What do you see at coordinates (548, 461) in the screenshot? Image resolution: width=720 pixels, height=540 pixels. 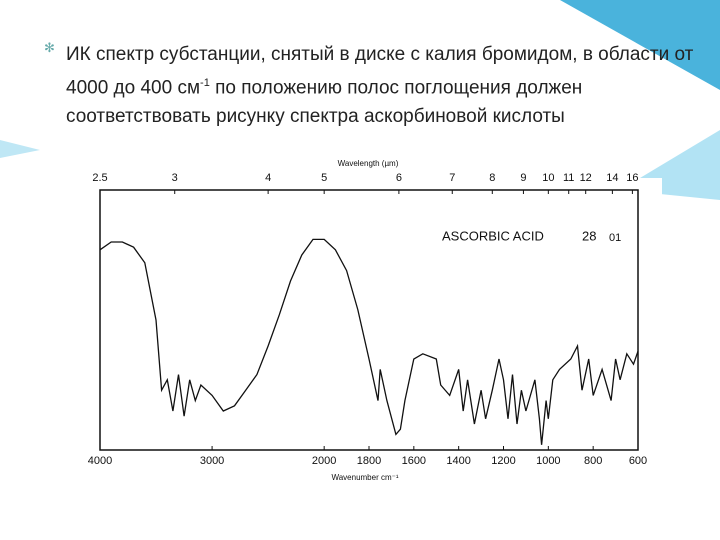 I see `x-tick-label: 1000` at bounding box center [548, 461].